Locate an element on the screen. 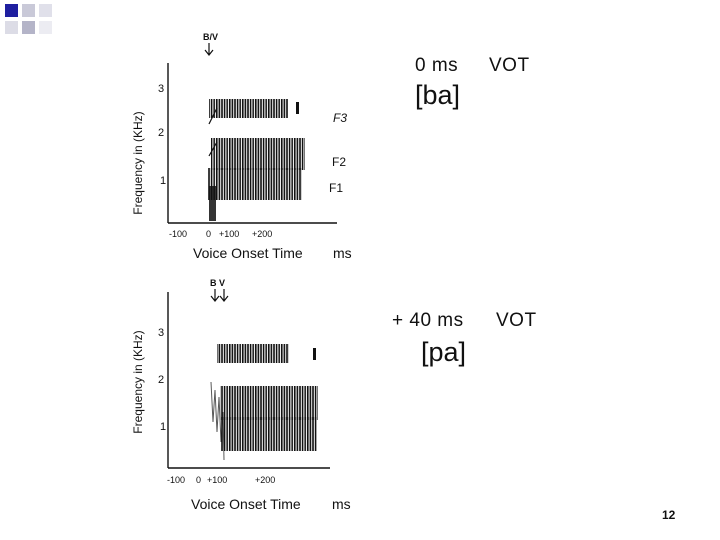 This screenshot has height=540, width=720. formant-label-f3: F3 is located at coordinates (340, 118).